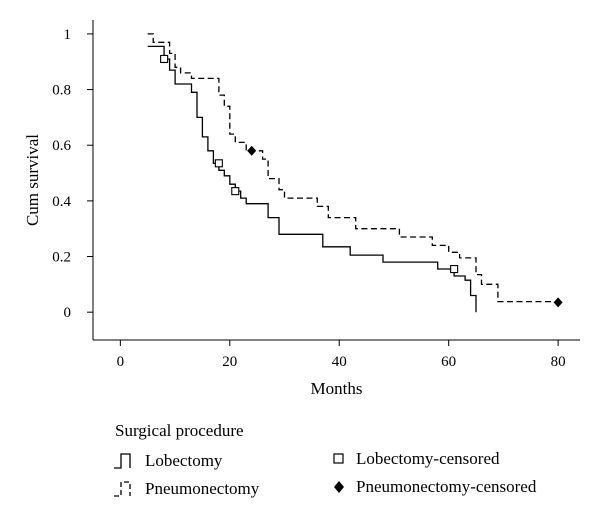 Image resolution: width=600 pixels, height=520 pixels. What do you see at coordinates (61, 91) in the screenshot?
I see `y-tick-label: 0.8` at bounding box center [61, 91].